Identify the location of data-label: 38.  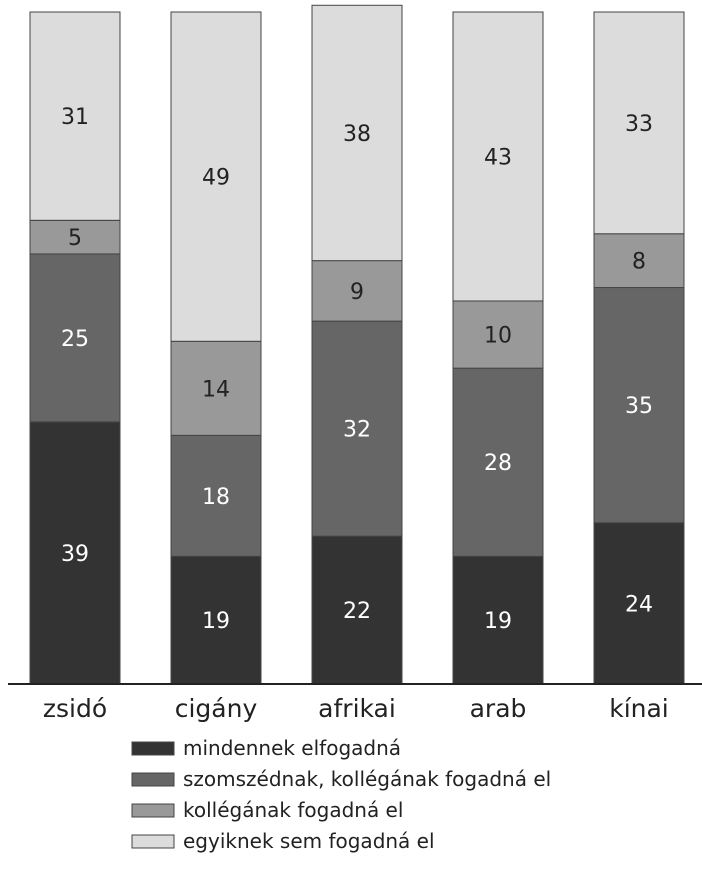
(357, 134).